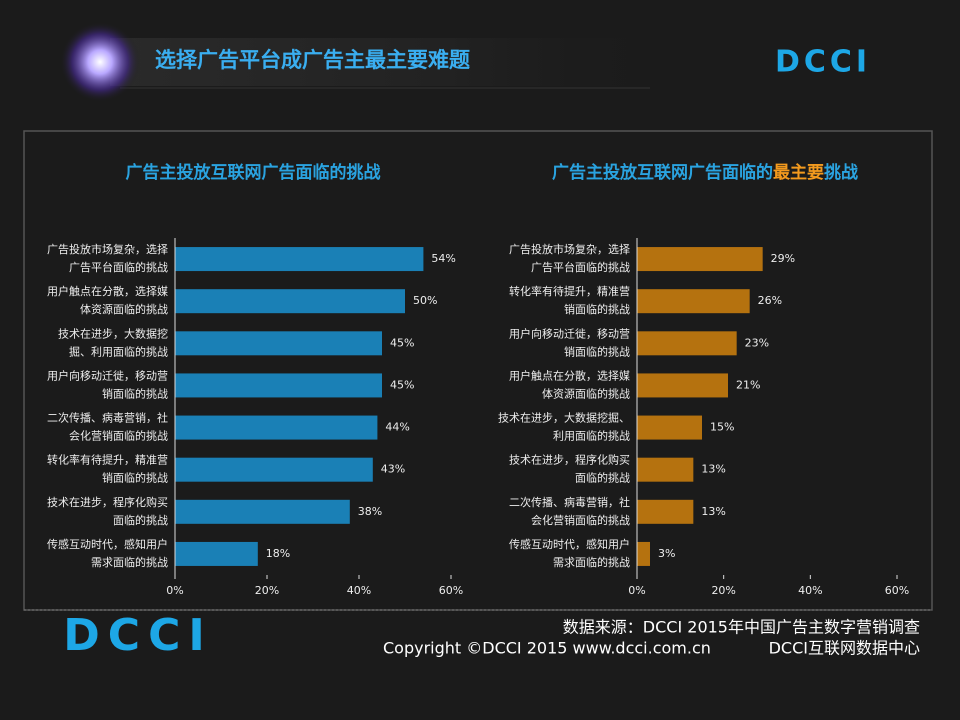 This screenshot has width=960, height=720. I want to click on chart-title-part: 广告主投放互联网广告面临的挑战, so click(253, 172).